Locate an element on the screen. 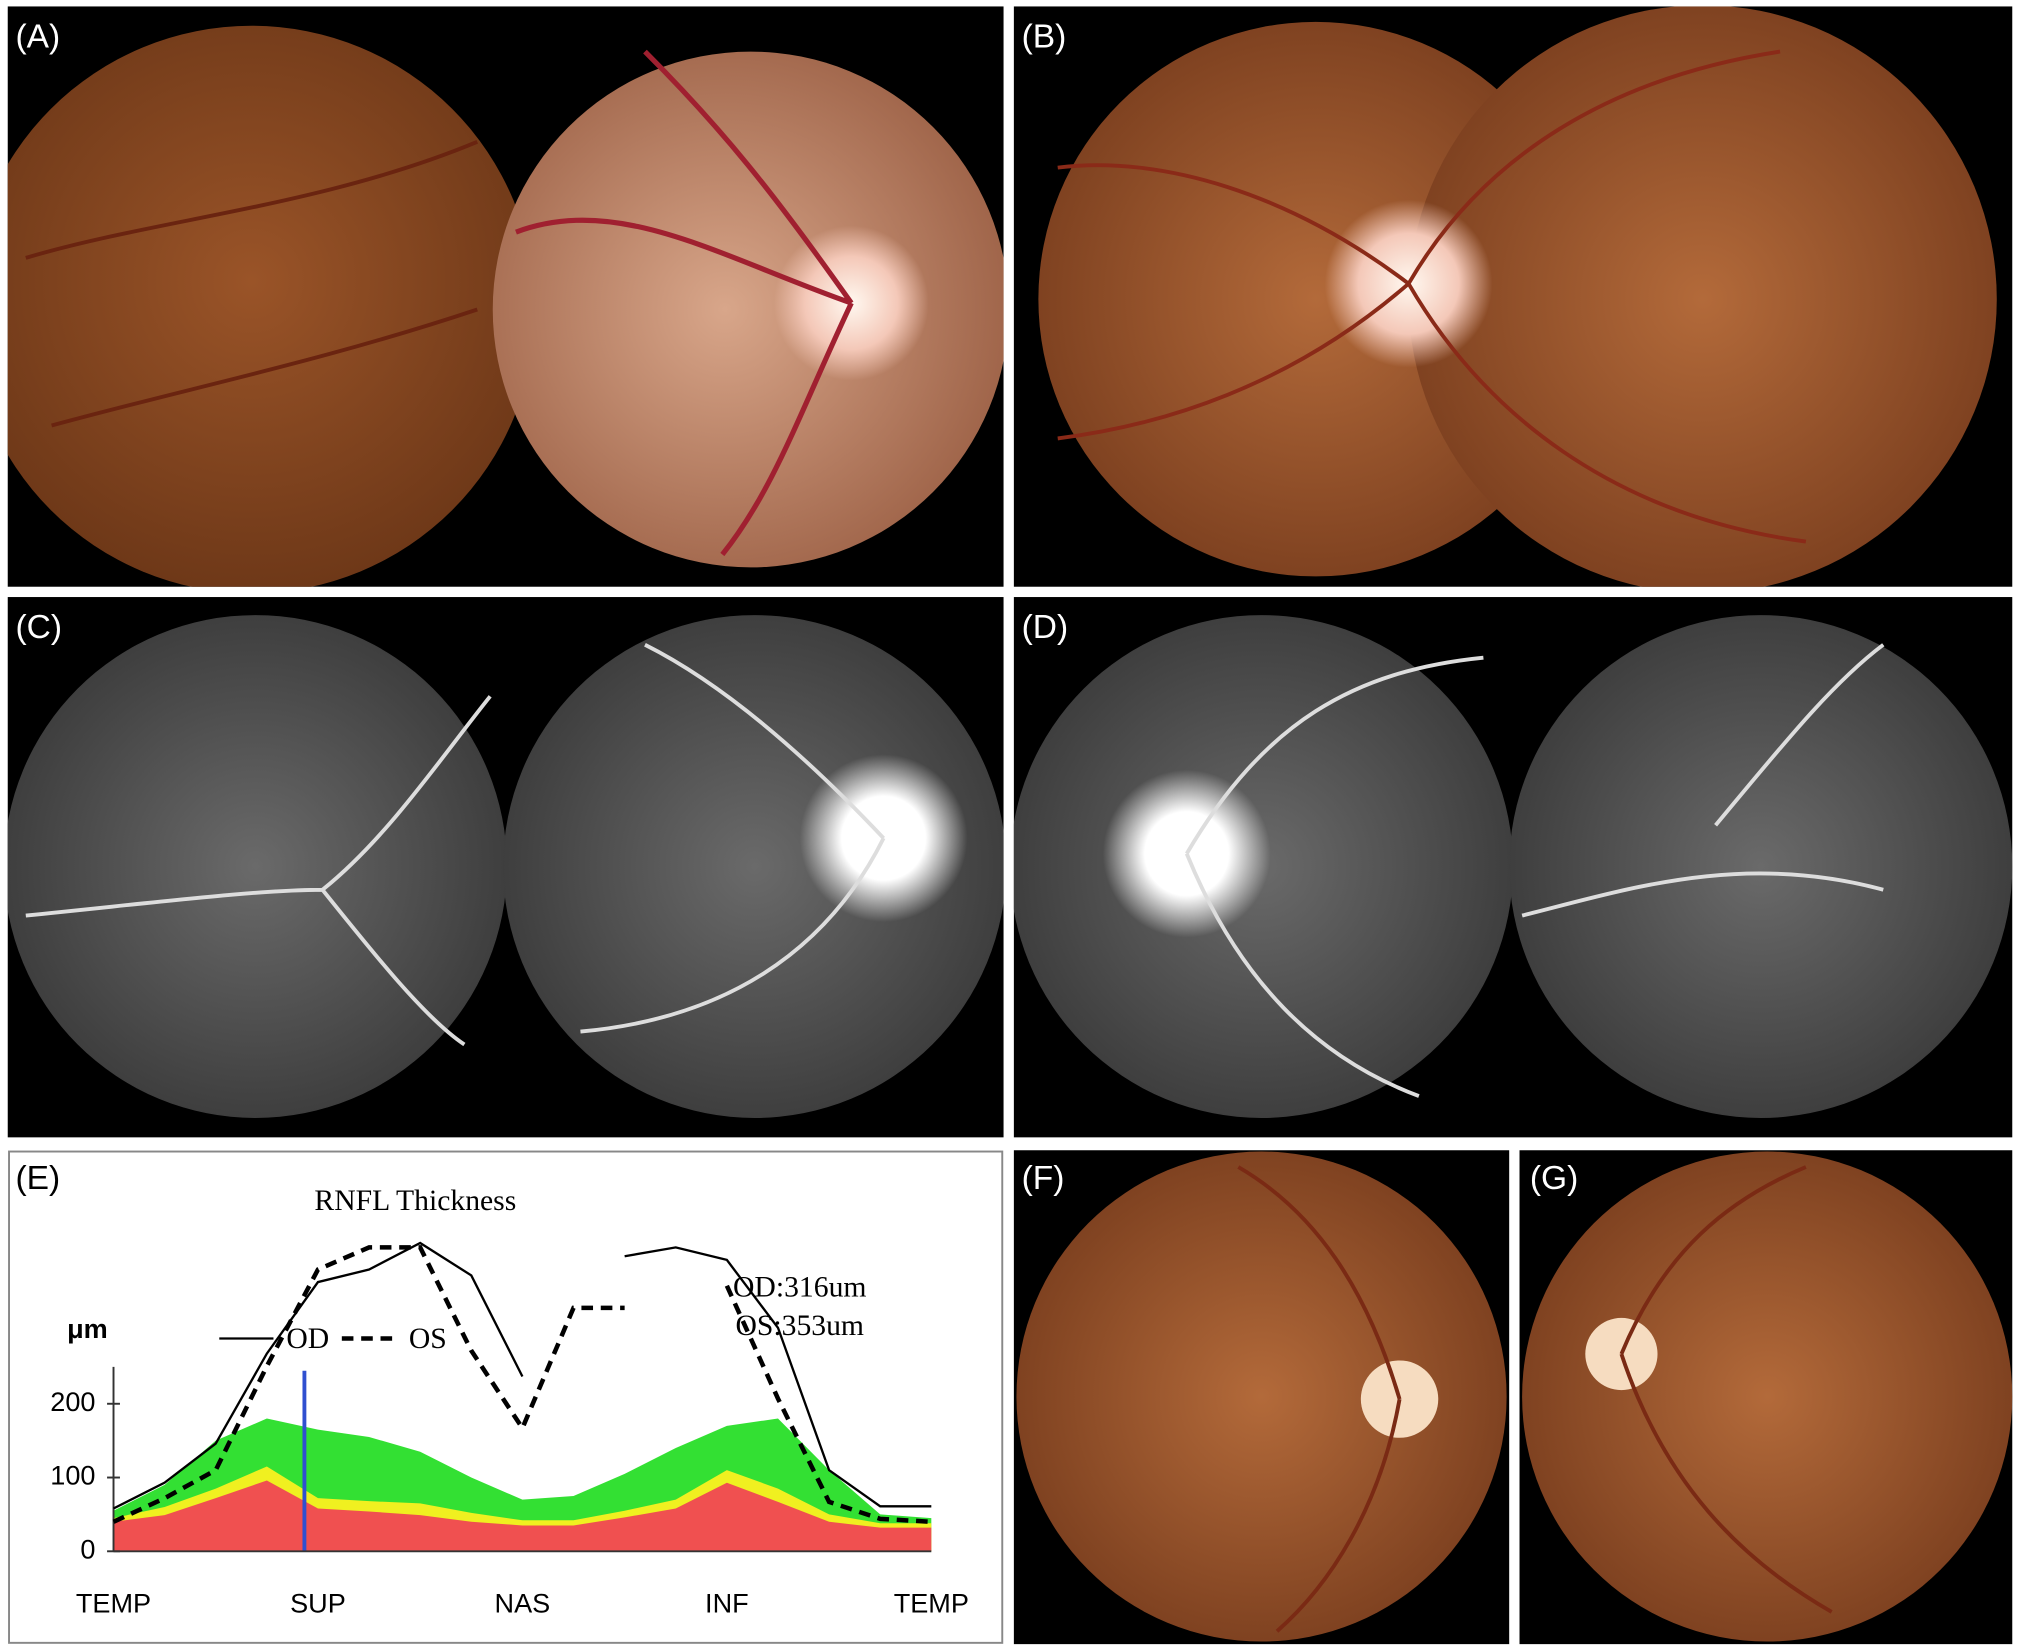 This screenshot has height=1648, width=2020. norm-band is located at coordinates (522, 1516).